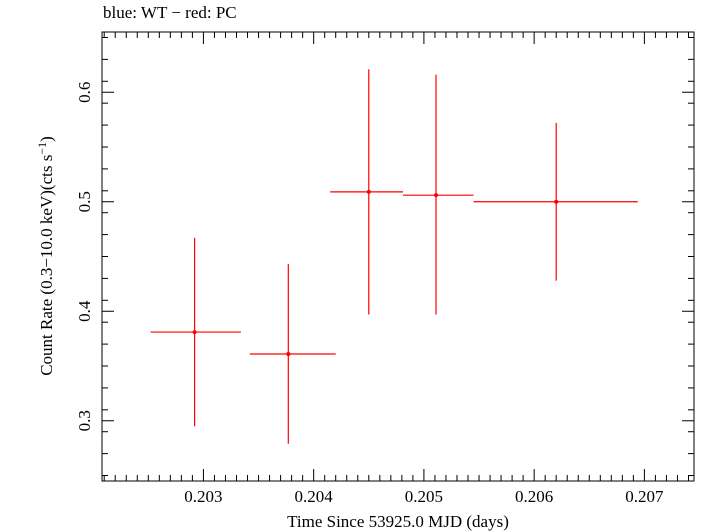 Image resolution: width=709 pixels, height=532 pixels. Describe the element at coordinates (534, 496) in the screenshot. I see `x-tick-label: 0.206` at that location.